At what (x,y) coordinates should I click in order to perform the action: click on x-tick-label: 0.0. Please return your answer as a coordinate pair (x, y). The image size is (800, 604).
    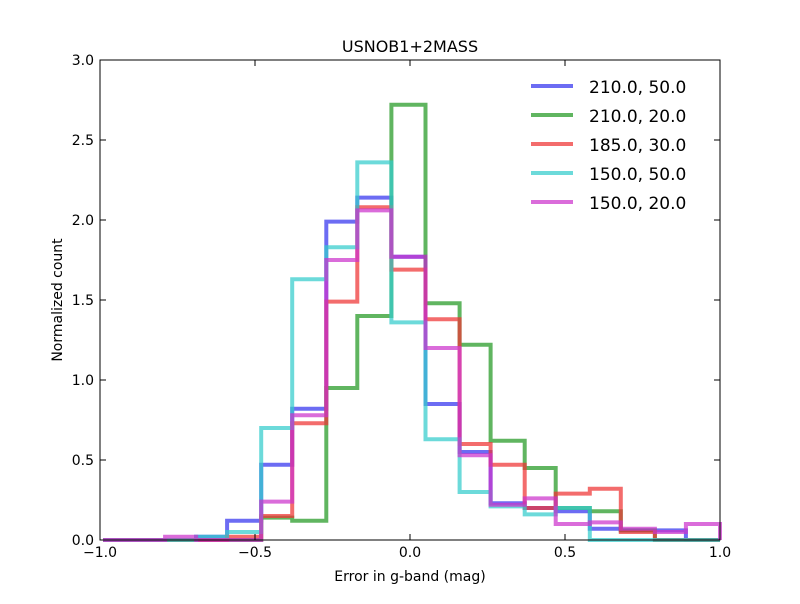
    Looking at the image, I should click on (410, 553).